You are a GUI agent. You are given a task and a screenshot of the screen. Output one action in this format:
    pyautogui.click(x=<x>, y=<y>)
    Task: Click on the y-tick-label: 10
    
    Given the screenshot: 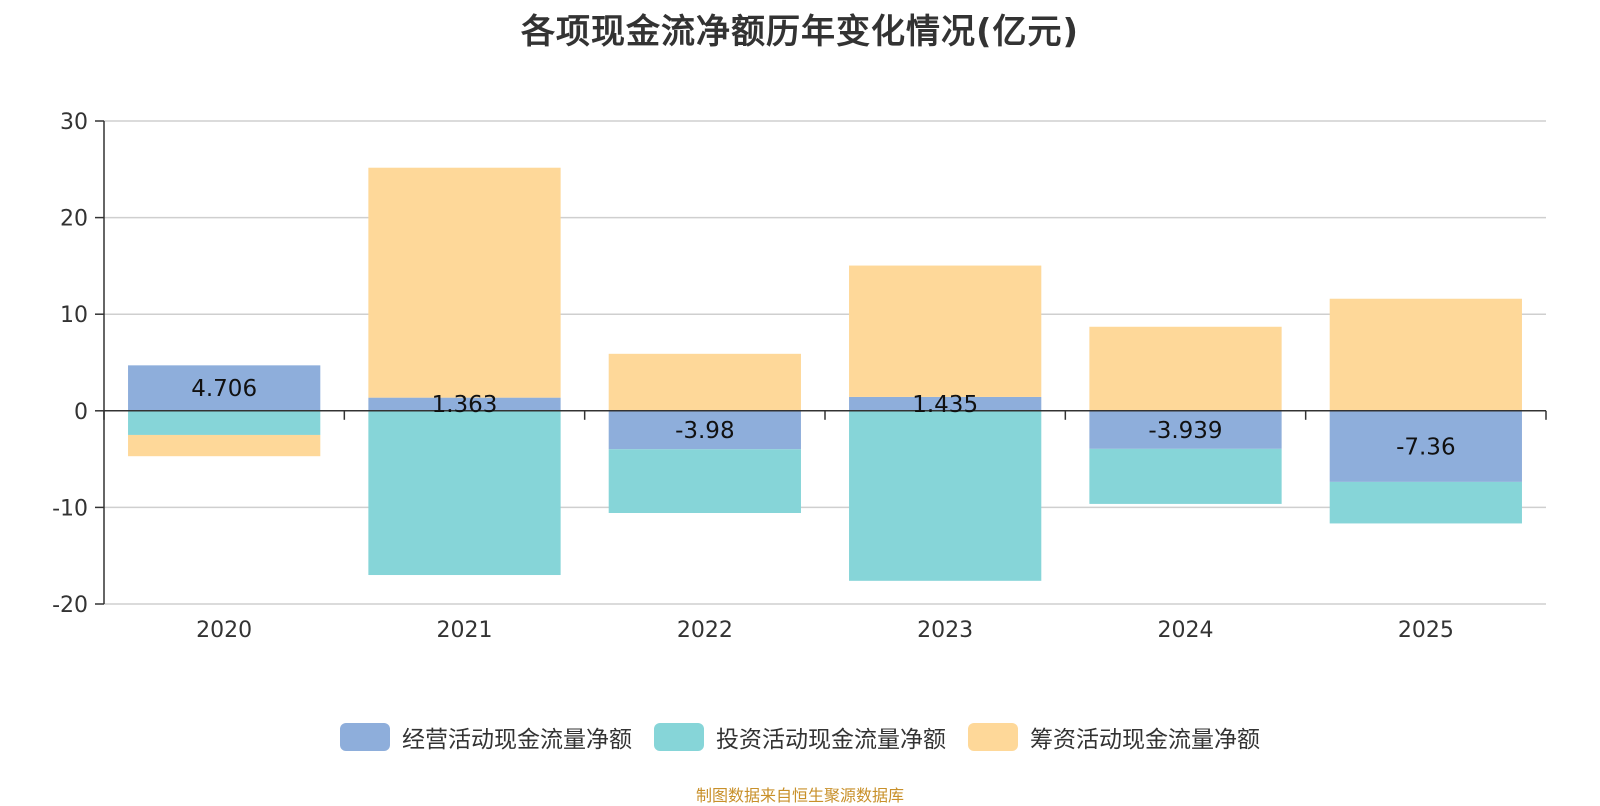 What is the action you would take?
    pyautogui.click(x=74, y=315)
    